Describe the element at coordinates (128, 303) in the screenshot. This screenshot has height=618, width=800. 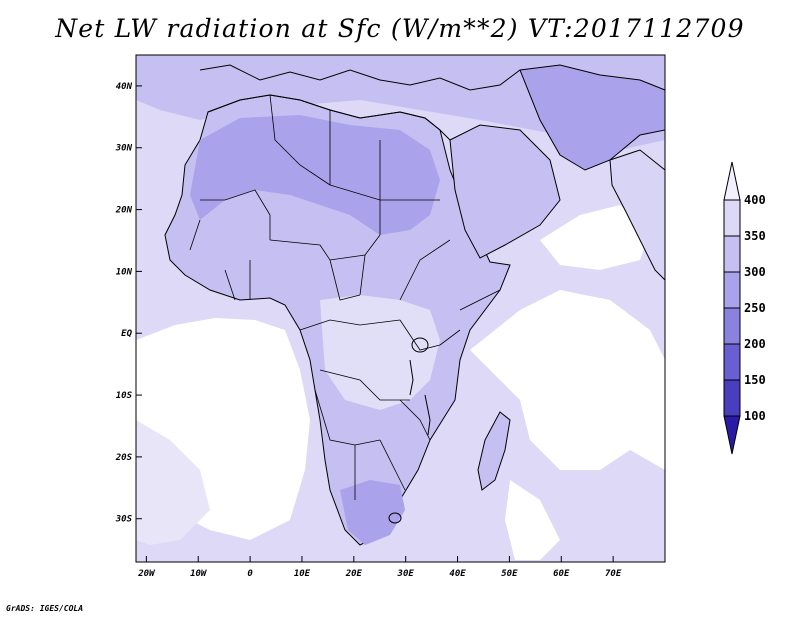
I see `latitude-axis: 40N 30N 20N 10N EQ 10S 20S 30S` at that location.